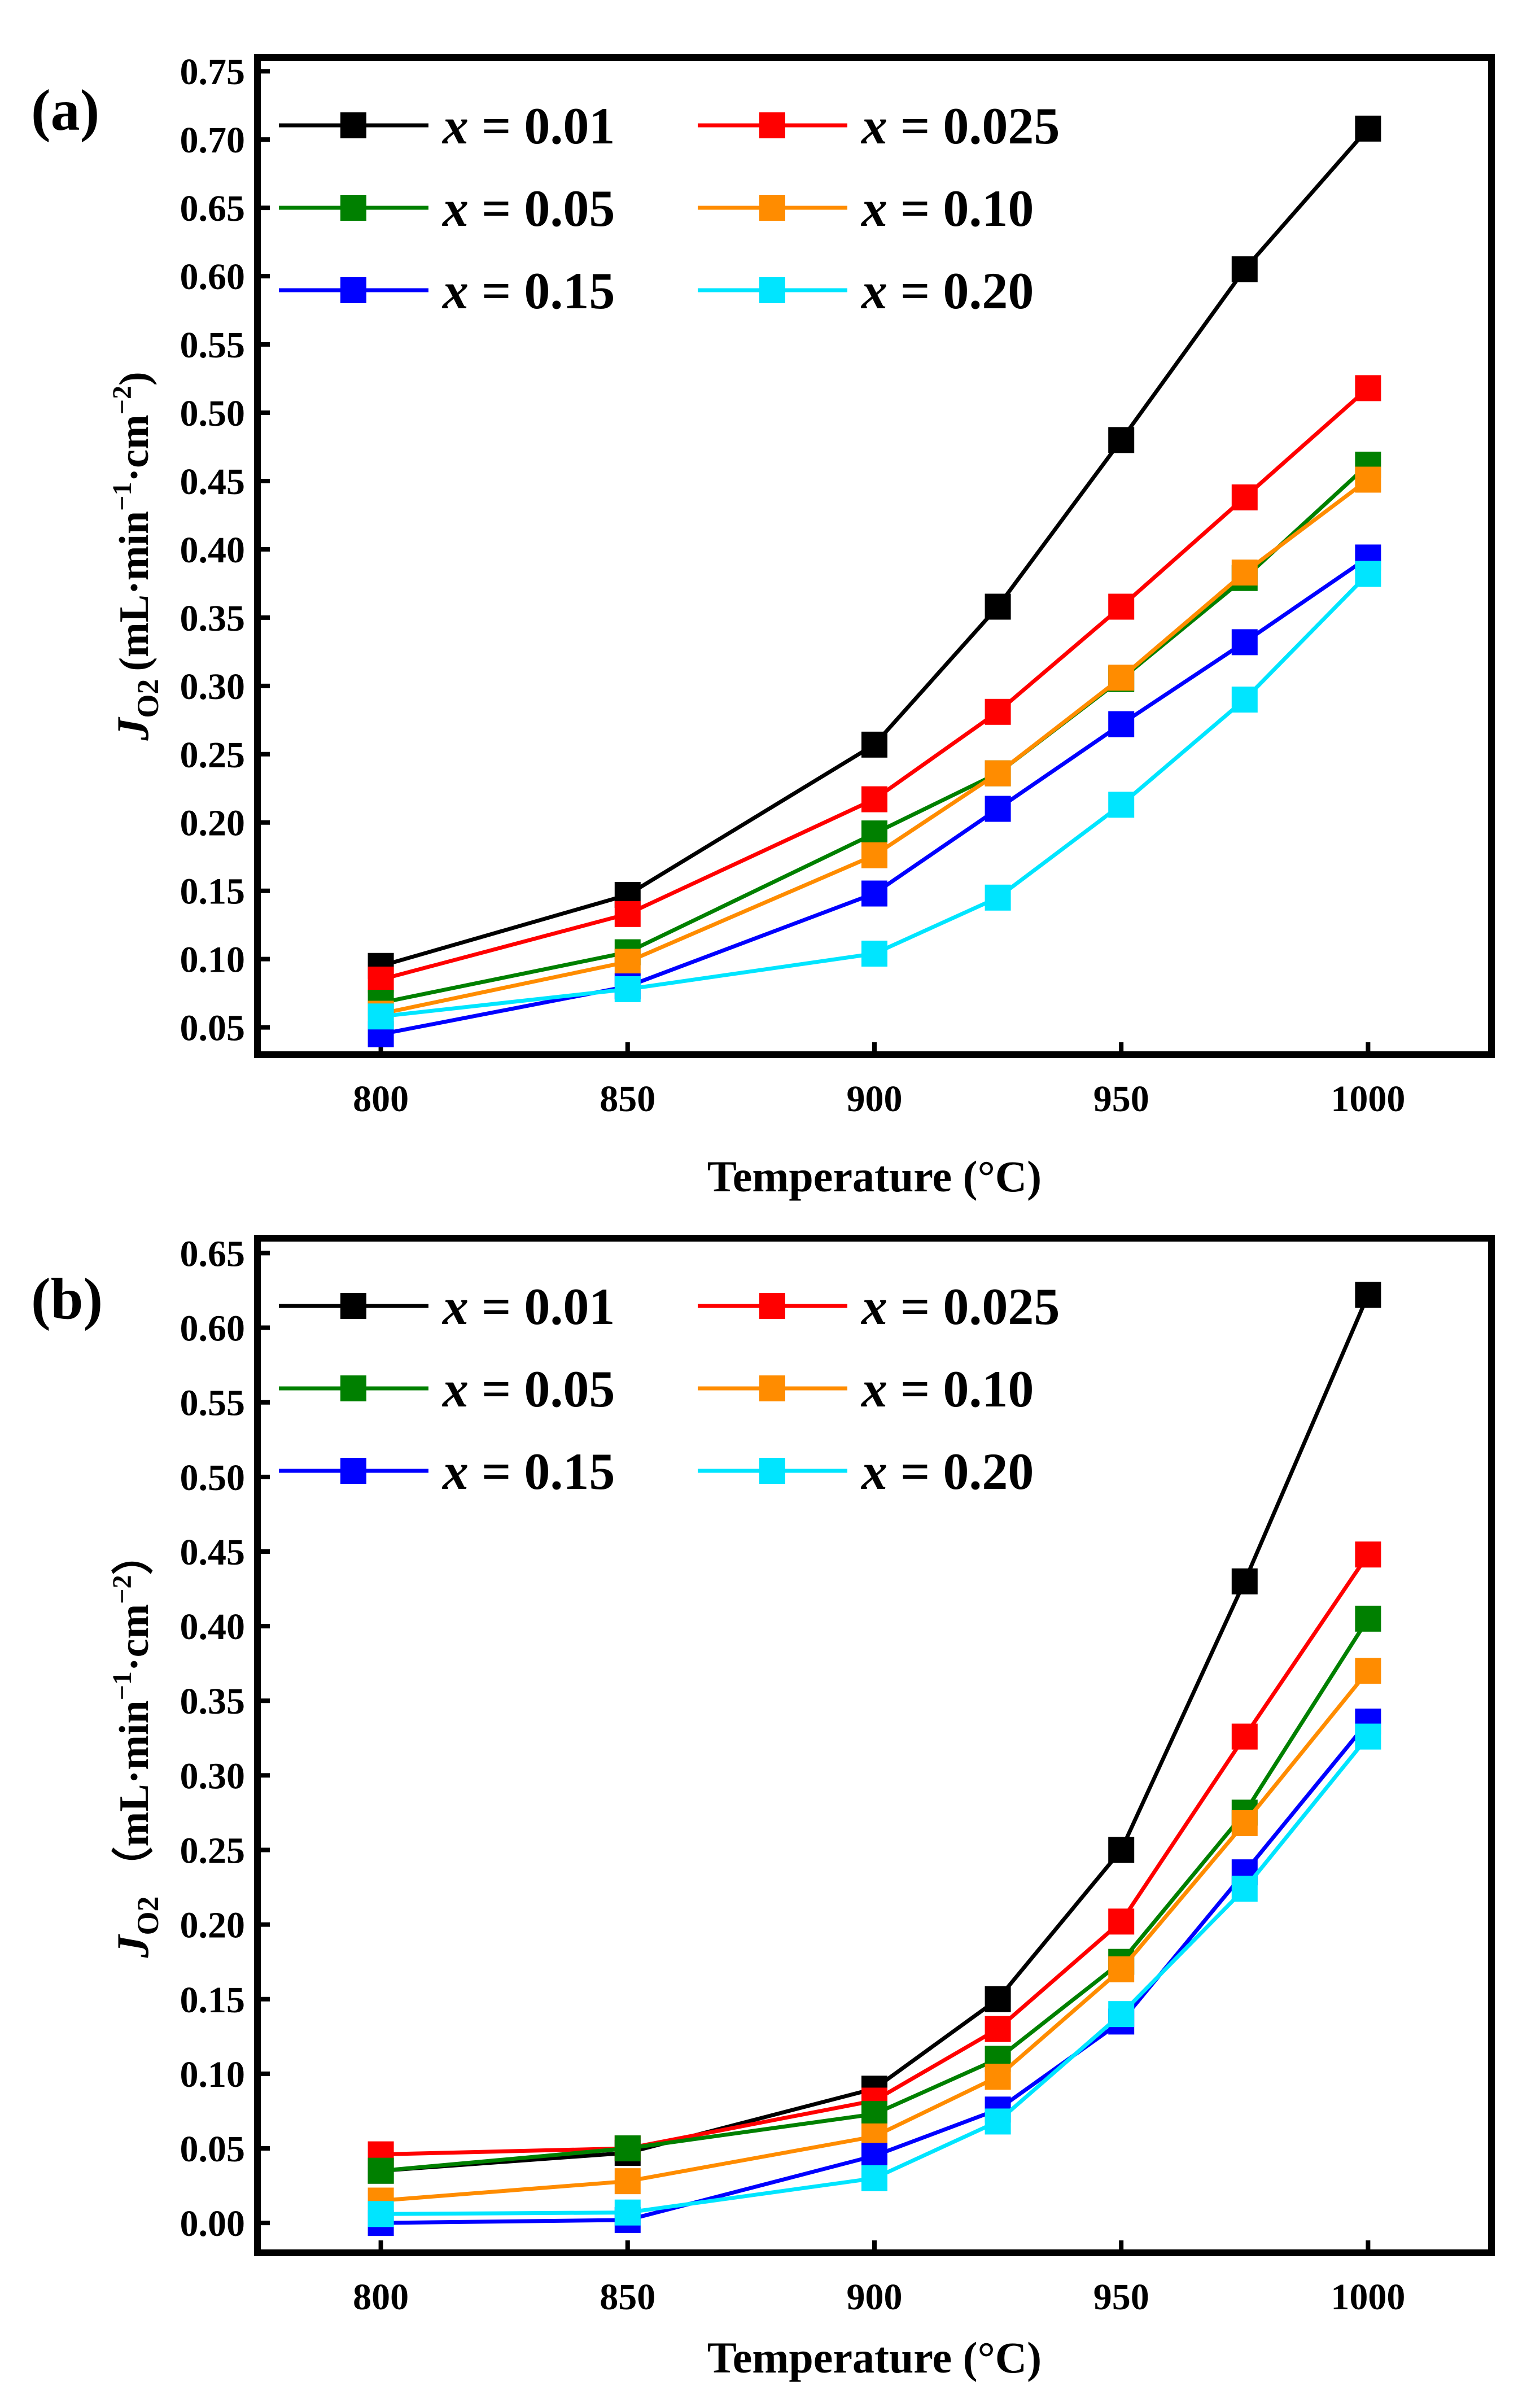 The width and height of the screenshot is (1540, 2403). Describe the element at coordinates (67, 1298) in the screenshot. I see `panel-letter: (b)` at that location.